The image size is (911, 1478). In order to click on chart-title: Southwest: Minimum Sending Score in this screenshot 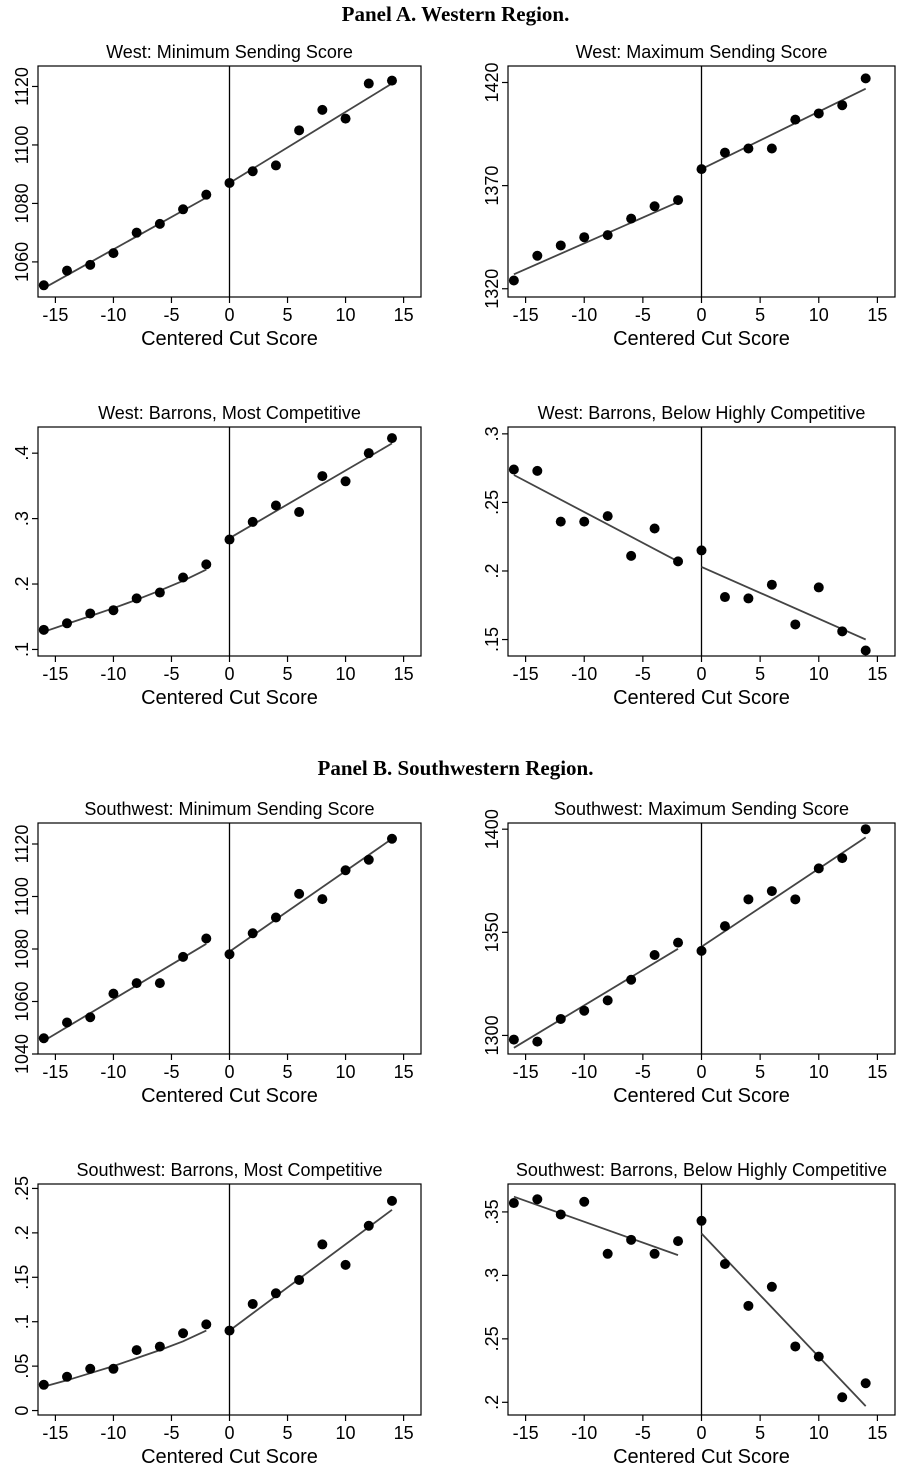, I will do `click(229, 809)`.